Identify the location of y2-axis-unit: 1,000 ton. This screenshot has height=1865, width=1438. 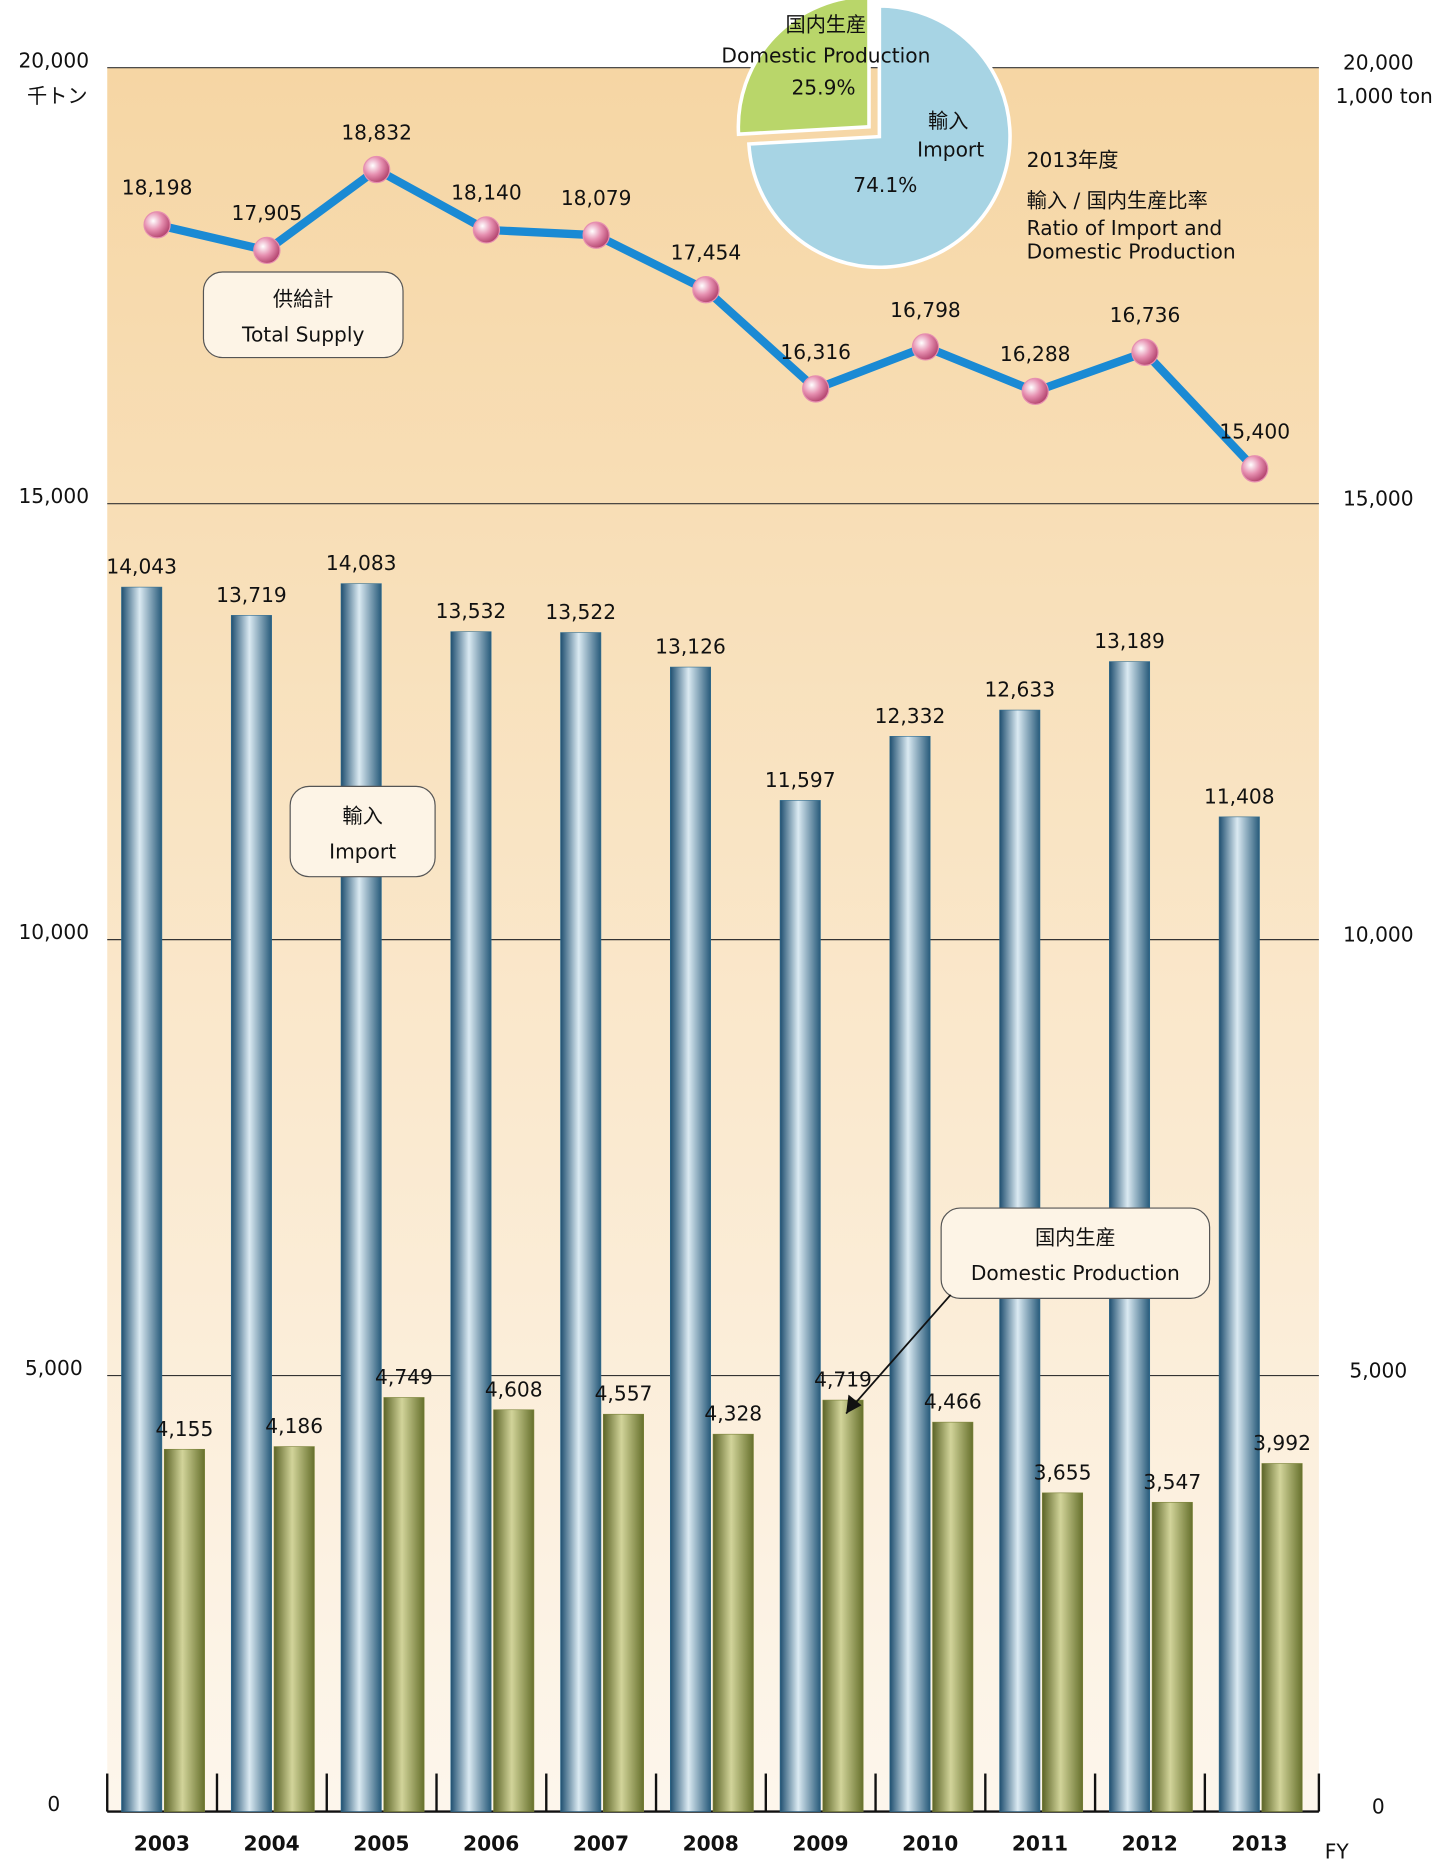
(1384, 96).